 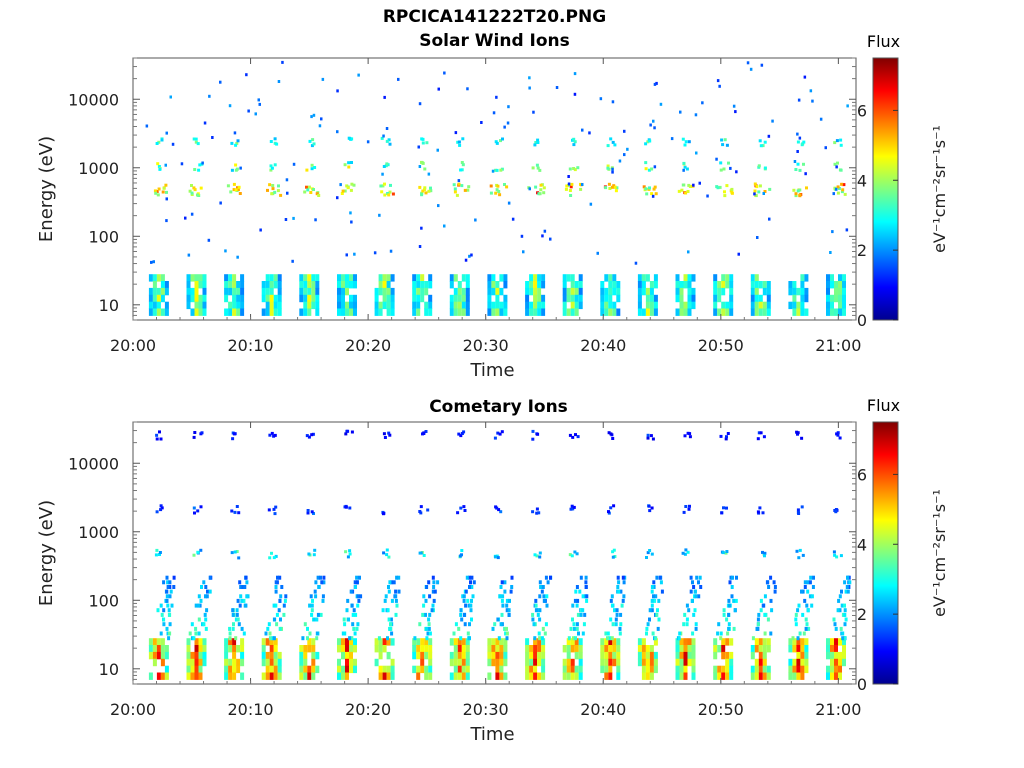 What do you see at coordinates (109, 305) in the screenshot?
I see `y-tick-label: 10` at bounding box center [109, 305].